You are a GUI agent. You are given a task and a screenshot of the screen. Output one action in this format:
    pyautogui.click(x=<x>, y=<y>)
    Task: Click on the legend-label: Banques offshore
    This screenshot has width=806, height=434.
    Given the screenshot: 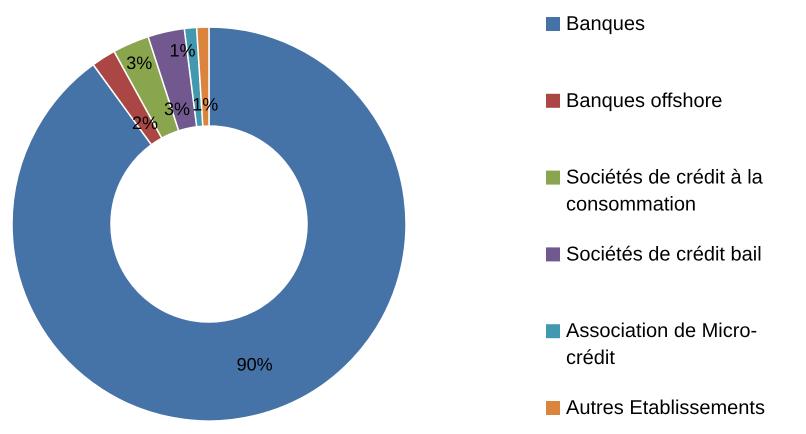 What is the action you would take?
    pyautogui.click(x=644, y=101)
    